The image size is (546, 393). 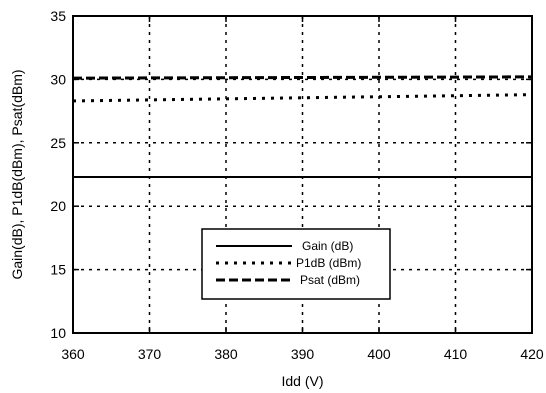 What do you see at coordinates (58, 143) in the screenshot?
I see `y-tick-label: 25` at bounding box center [58, 143].